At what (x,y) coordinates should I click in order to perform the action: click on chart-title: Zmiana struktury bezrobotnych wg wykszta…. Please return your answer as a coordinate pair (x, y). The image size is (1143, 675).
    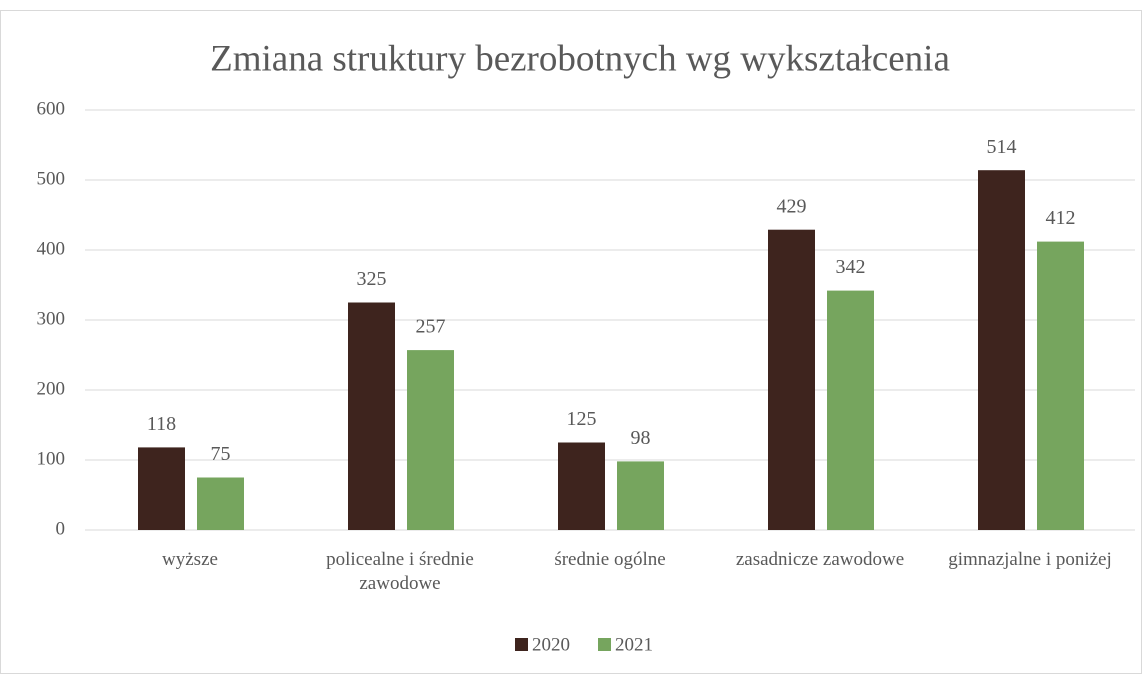
    Looking at the image, I should click on (580, 58).